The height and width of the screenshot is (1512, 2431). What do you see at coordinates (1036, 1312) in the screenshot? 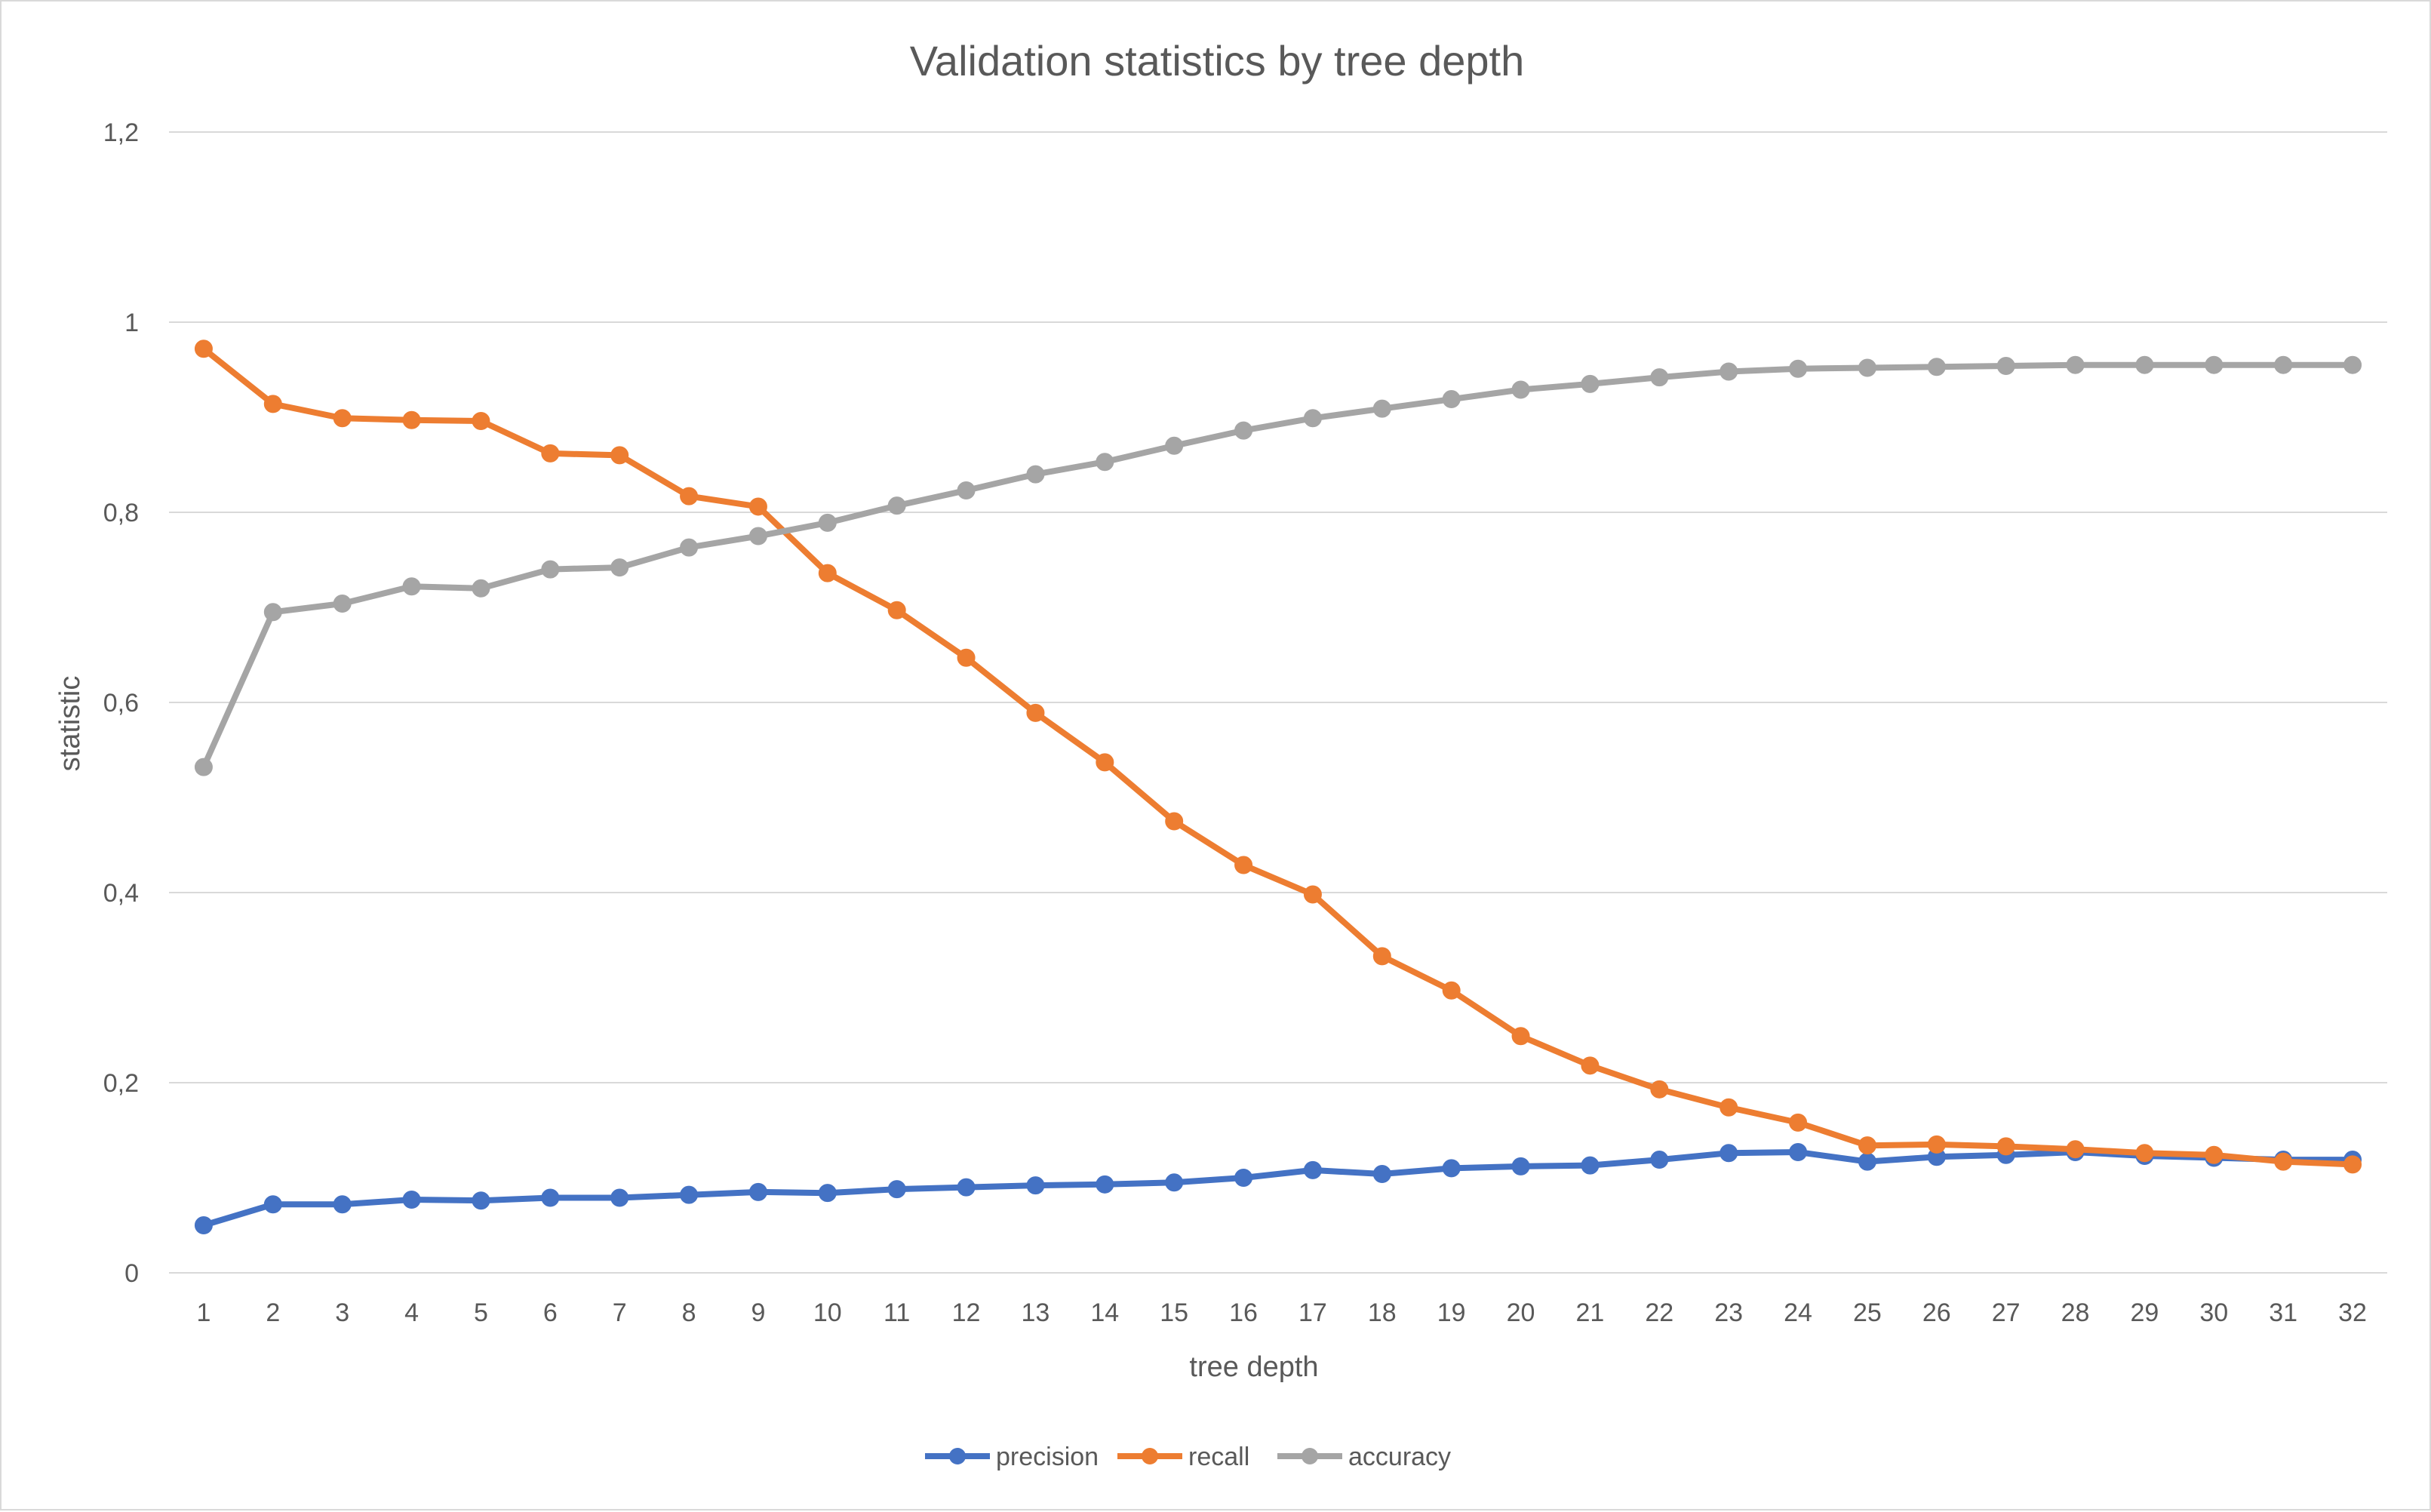
I see `x-tick-label: 13` at bounding box center [1036, 1312].